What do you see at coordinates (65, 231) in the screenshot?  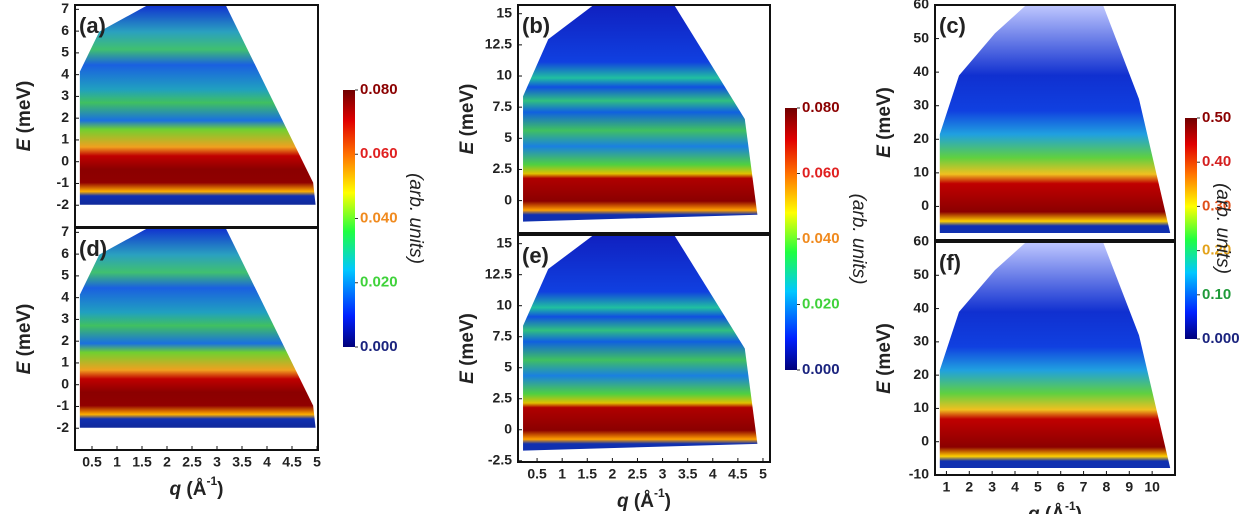 I see `y-tick-label: 7` at bounding box center [65, 231].